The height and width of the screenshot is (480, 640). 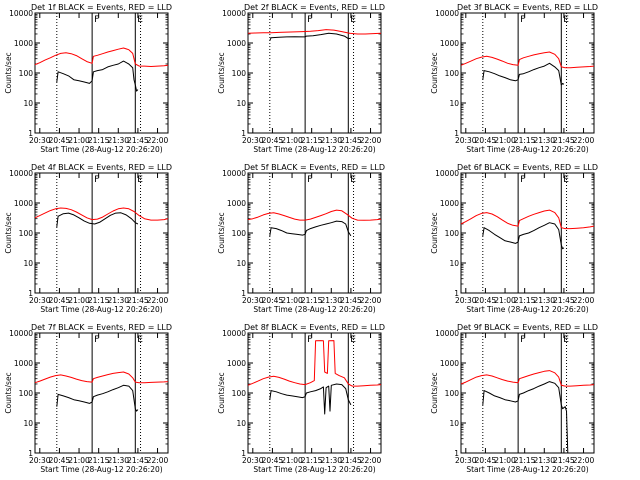 What do you see at coordinates (101, 327) in the screenshot?
I see `panel-title: Det 7f BLACK = Events, RED = LLD` at bounding box center [101, 327].